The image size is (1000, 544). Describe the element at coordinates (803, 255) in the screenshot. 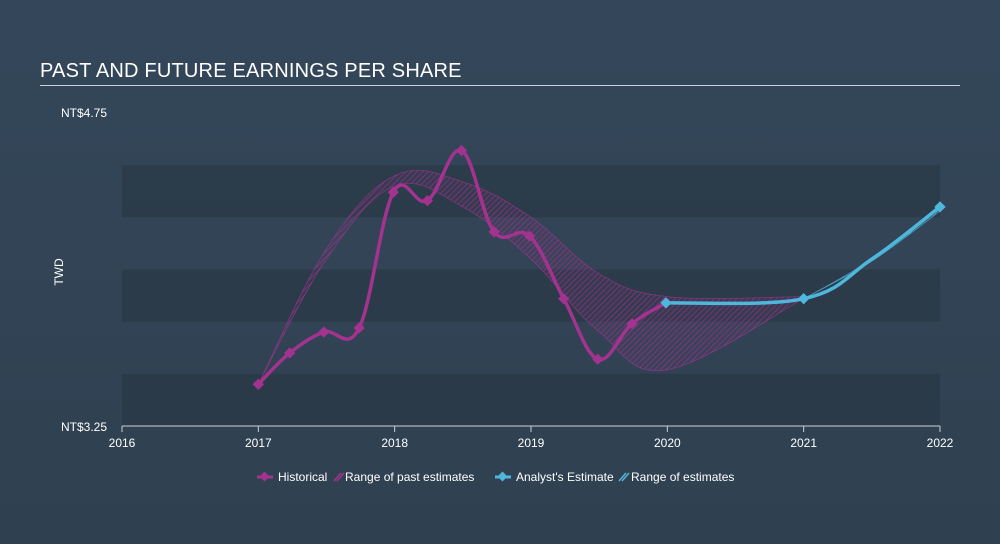

I see `analyst-estimate-line` at that location.